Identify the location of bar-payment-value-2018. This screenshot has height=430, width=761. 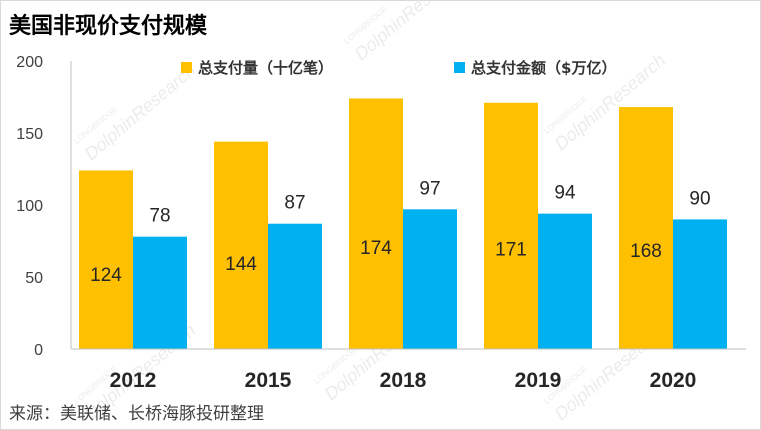
(430, 279).